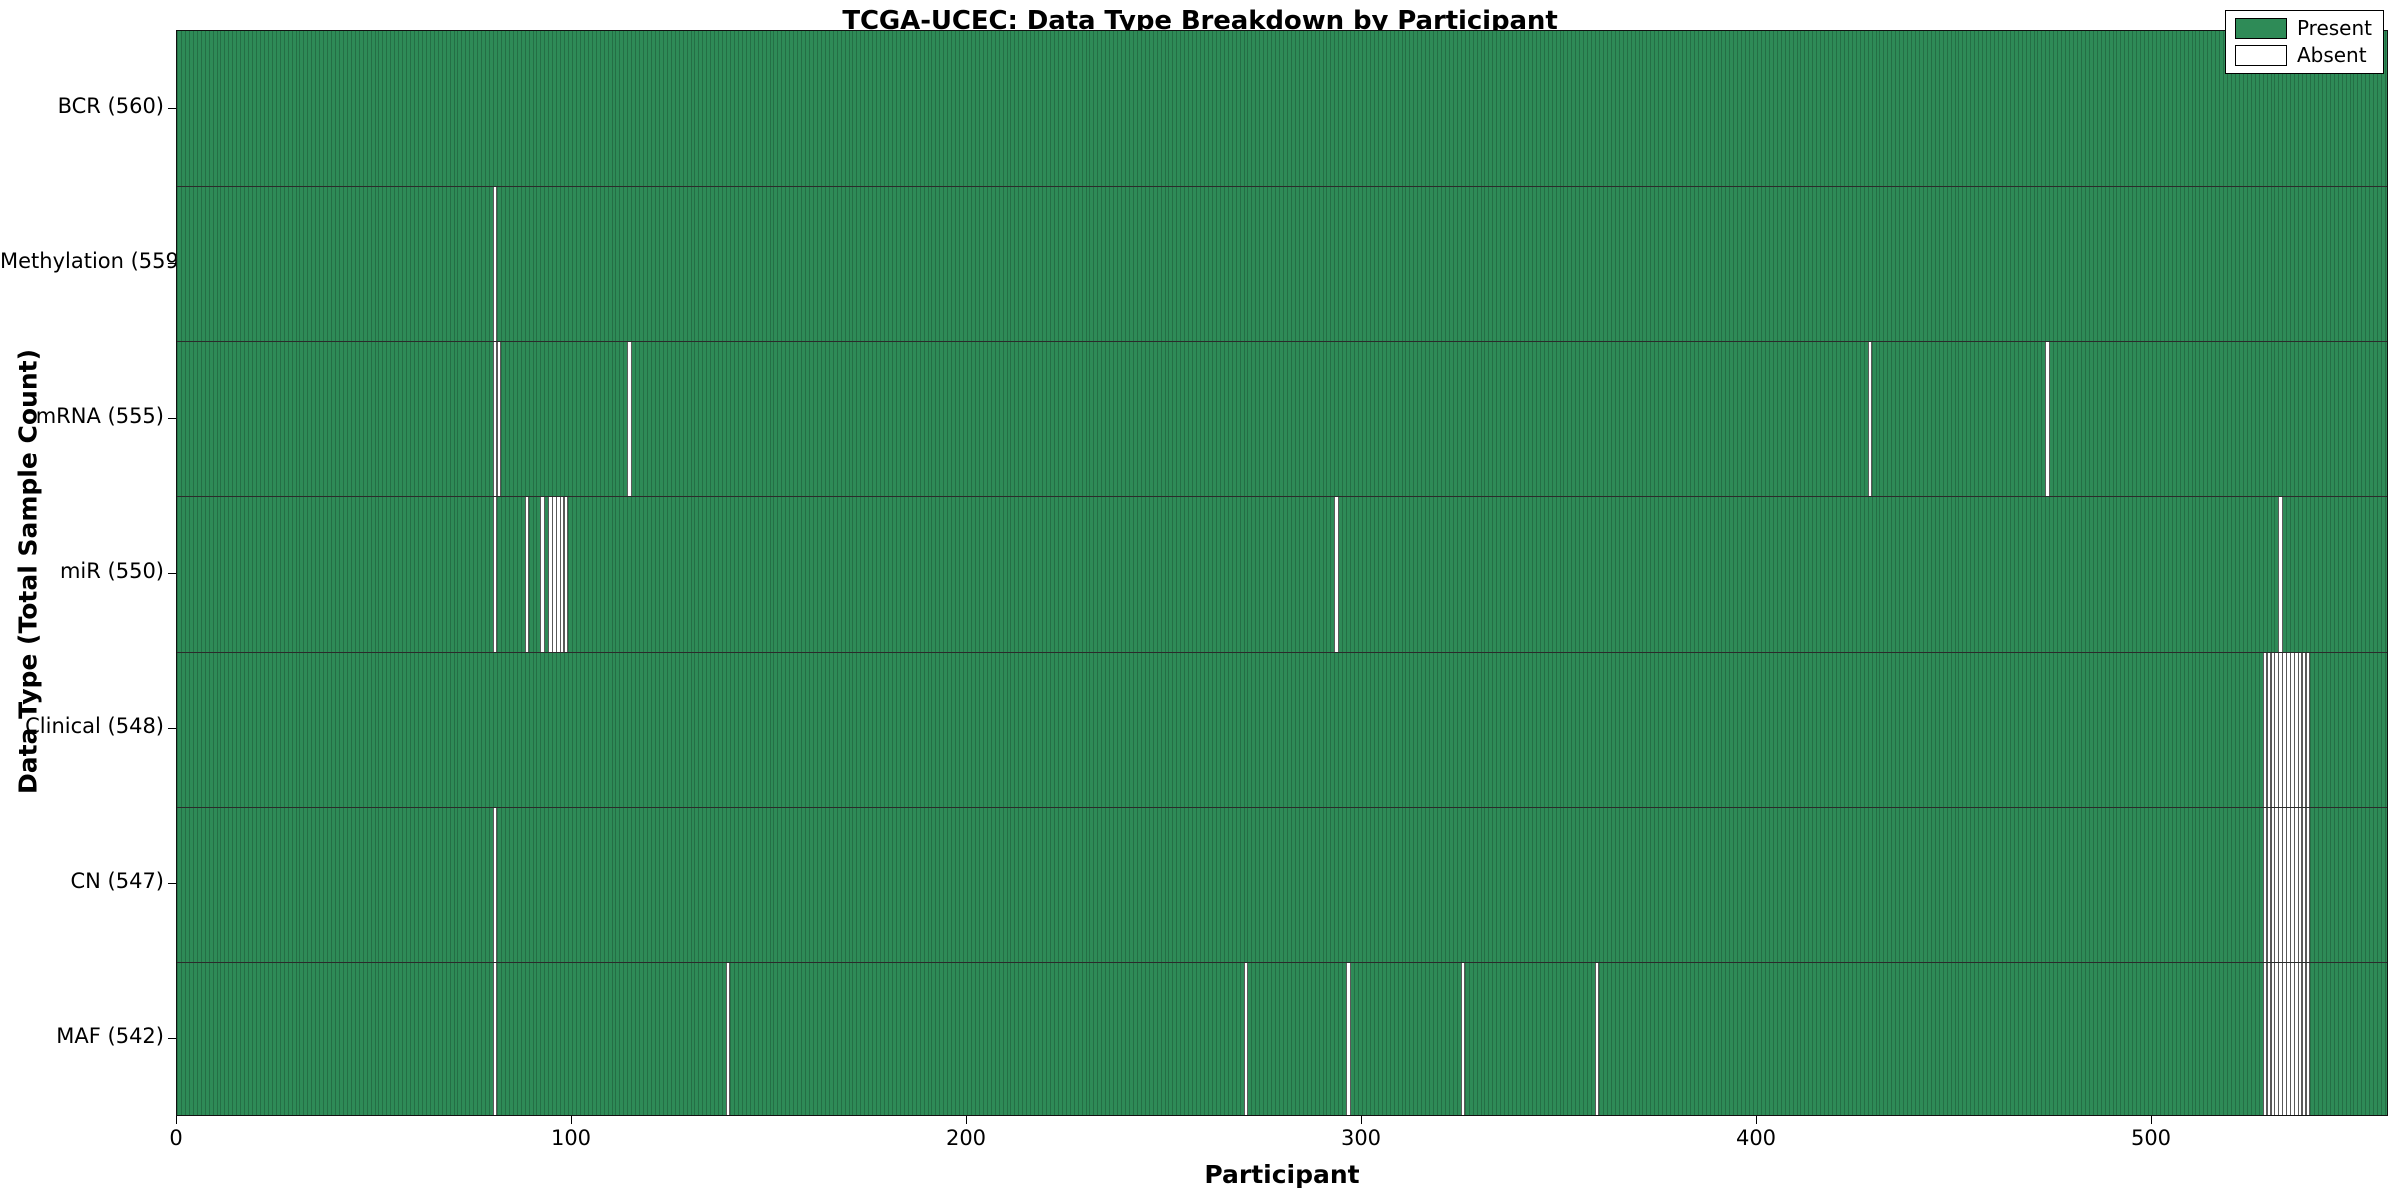  I want to click on heatmap-cell-absent, so click(728, 1038).